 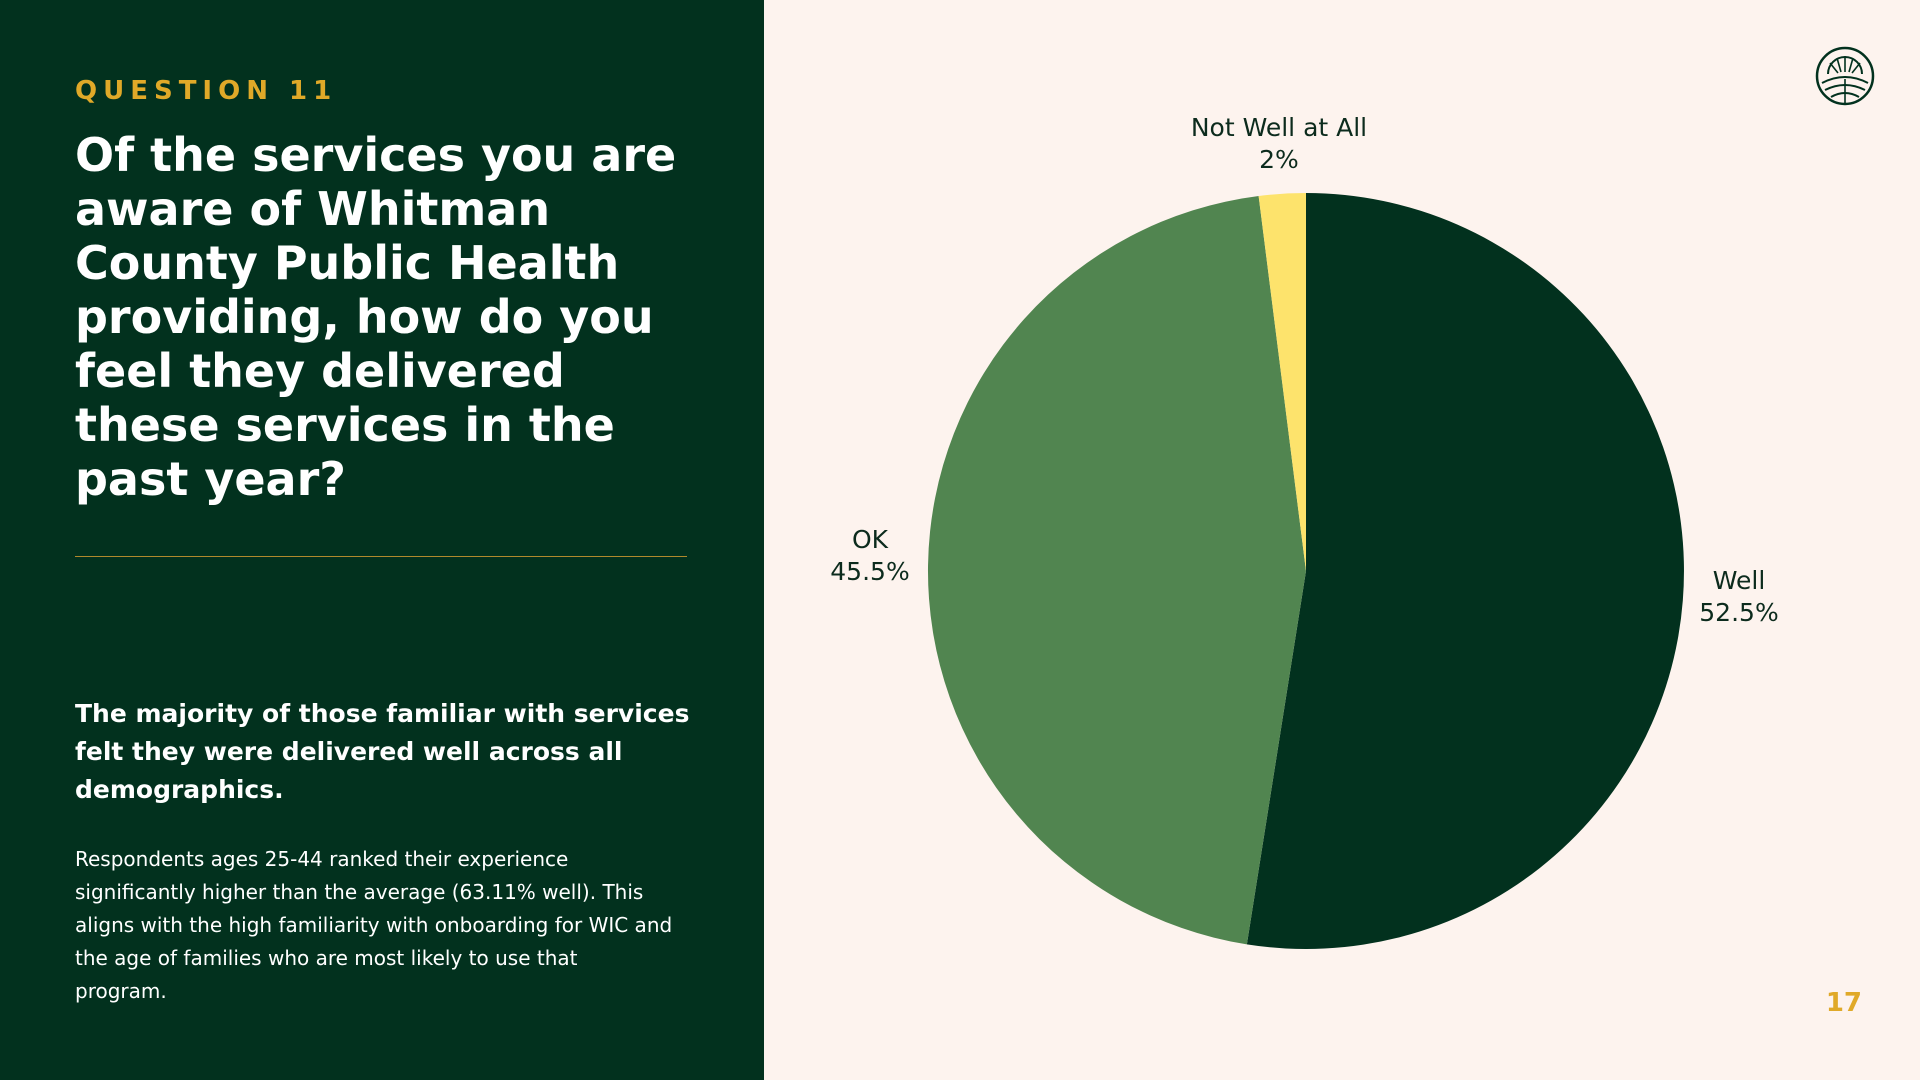 What do you see at coordinates (1279, 143) in the screenshot?
I see `slice-label-not-well-at-all: Not Well at All 2%` at bounding box center [1279, 143].